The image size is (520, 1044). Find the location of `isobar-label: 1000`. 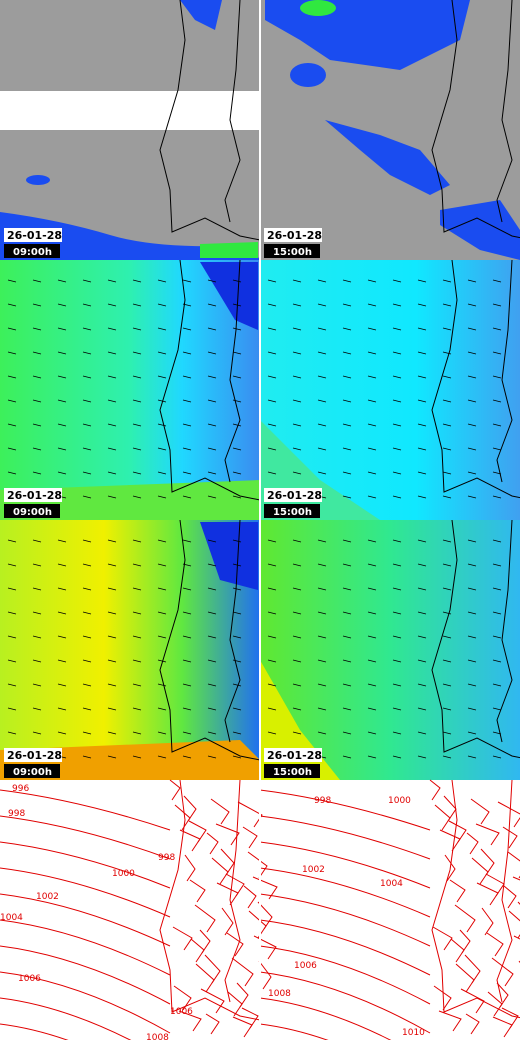

isobar-label: 1000 is located at coordinates (123, 874).